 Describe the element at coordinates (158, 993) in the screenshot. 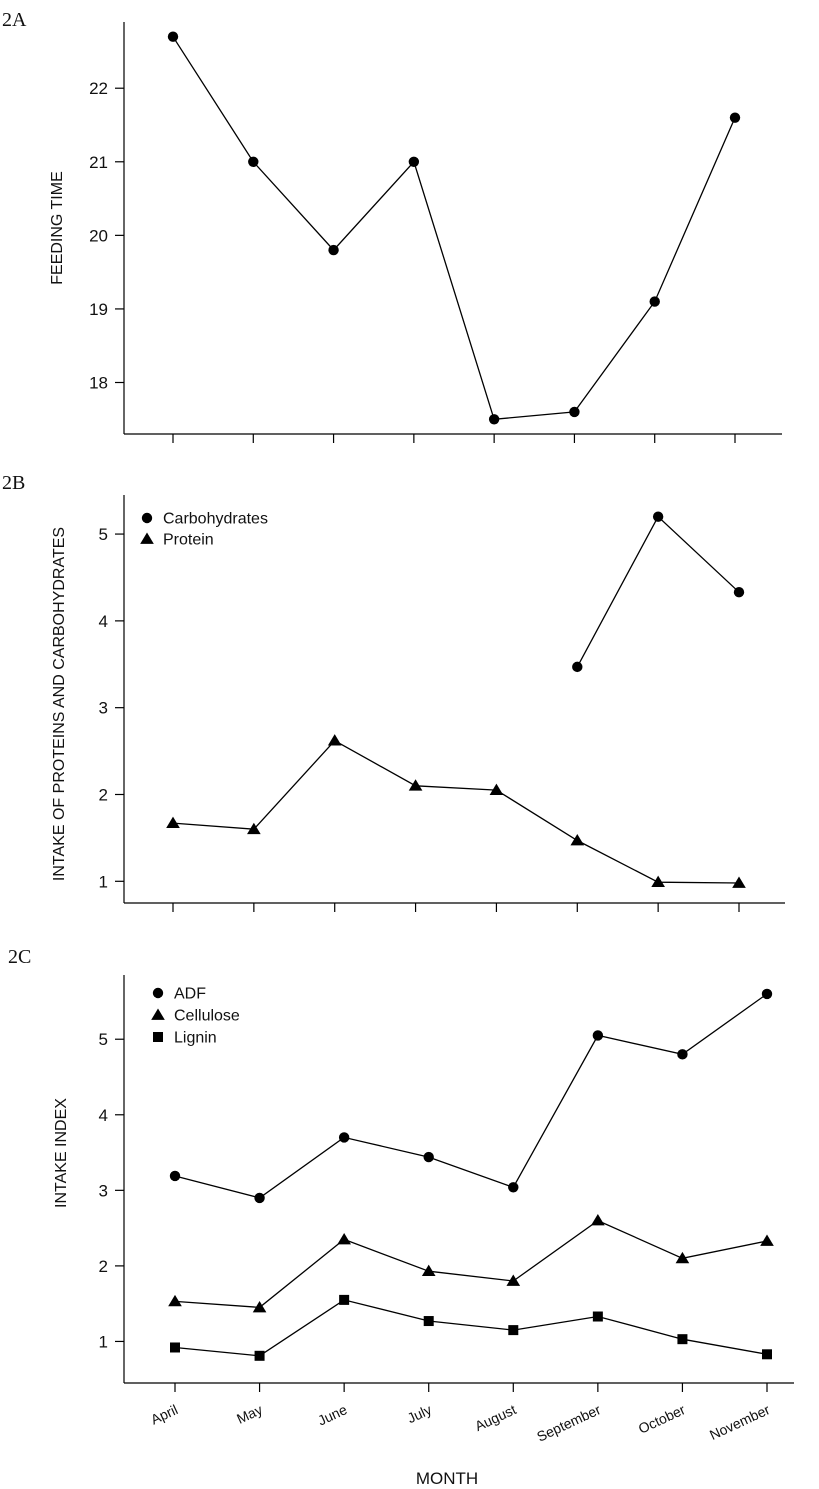

I see `legend-marker-adf` at that location.